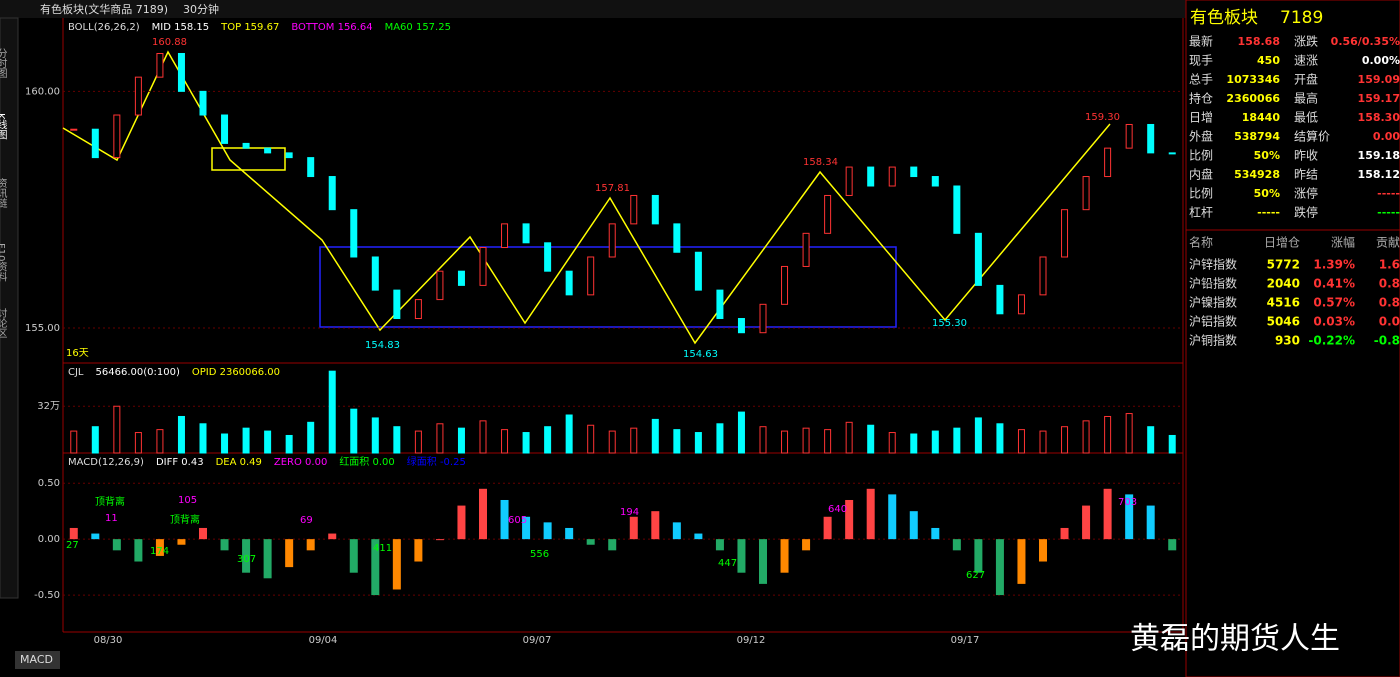 This screenshot has height=677, width=1400. What do you see at coordinates (1235, 639) in the screenshot?
I see `watermark: 黄磊的期货人生` at bounding box center [1235, 639].